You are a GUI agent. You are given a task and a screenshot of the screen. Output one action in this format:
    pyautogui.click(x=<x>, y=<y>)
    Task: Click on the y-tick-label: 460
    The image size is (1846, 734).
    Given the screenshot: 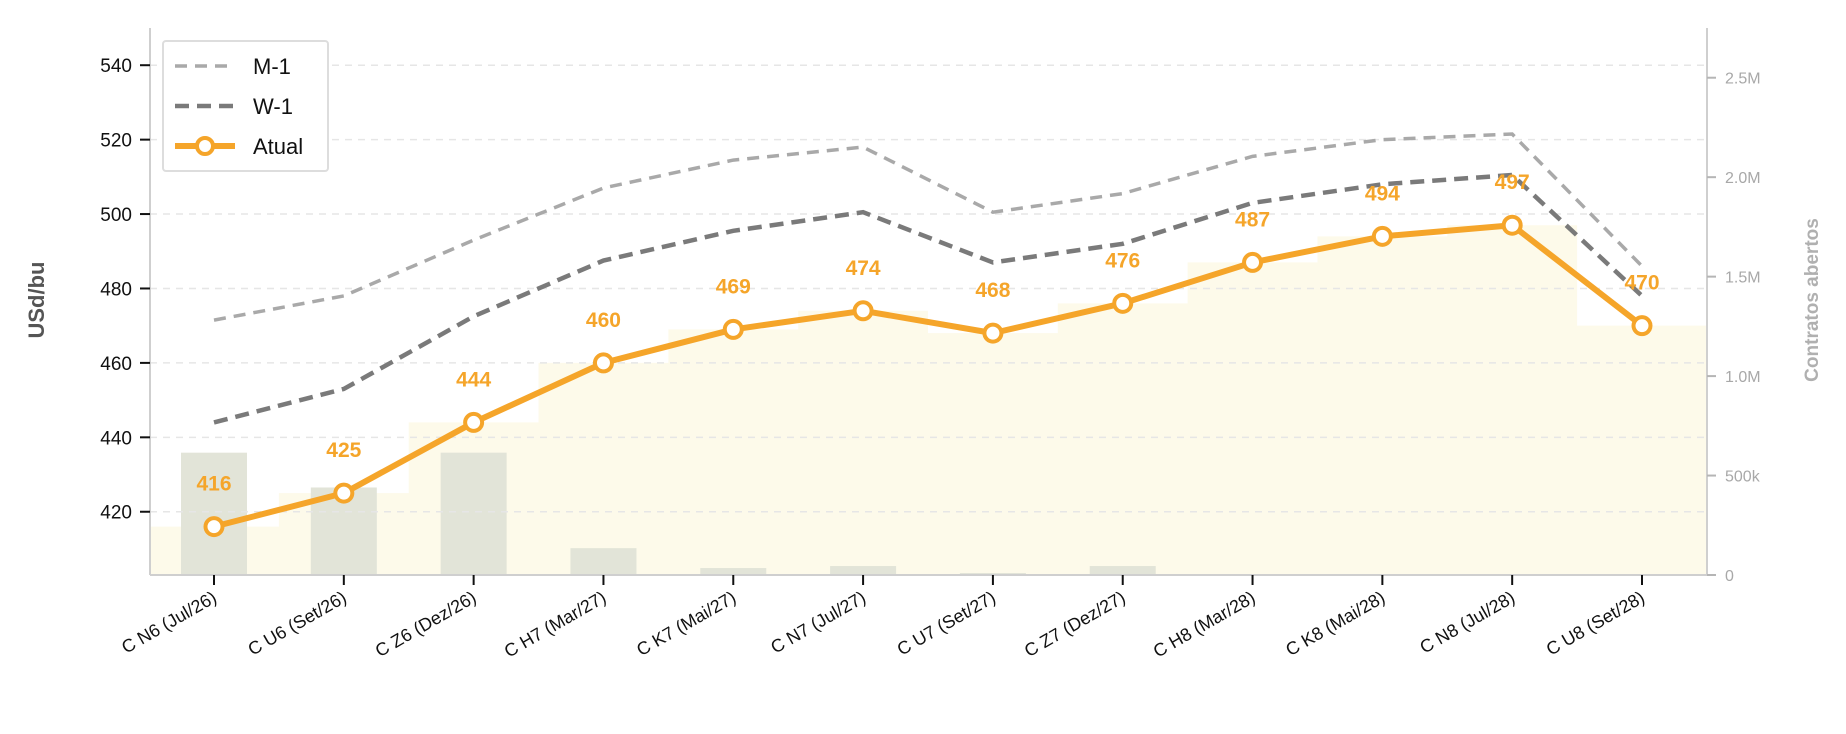 What is the action you would take?
    pyautogui.click(x=116, y=364)
    